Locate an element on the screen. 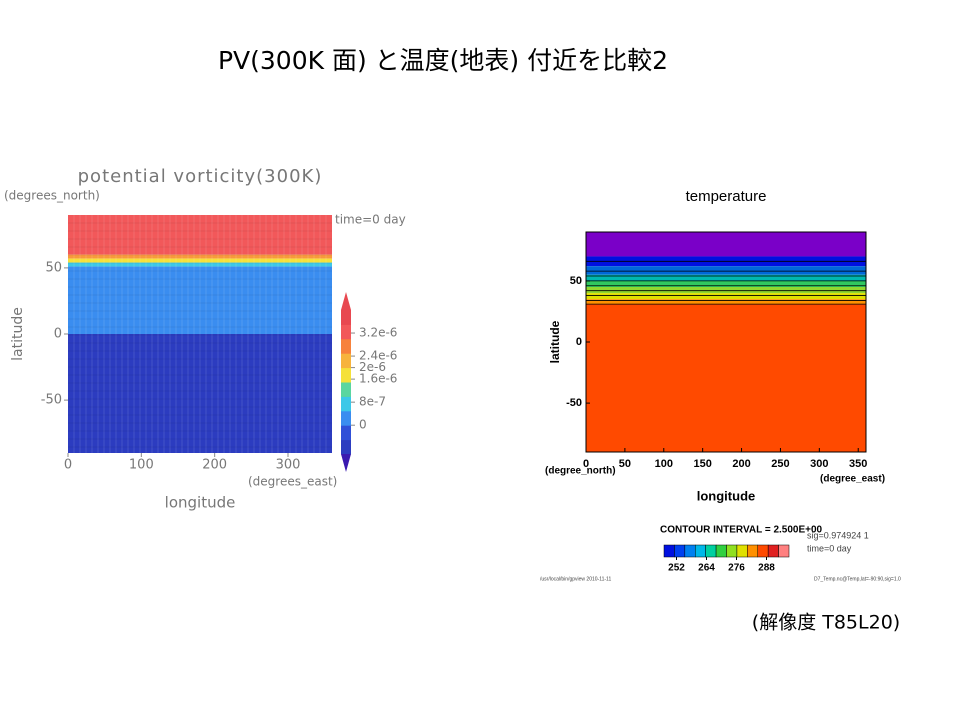  colorbar-tick-label: 2.4e-6 is located at coordinates (378, 356).